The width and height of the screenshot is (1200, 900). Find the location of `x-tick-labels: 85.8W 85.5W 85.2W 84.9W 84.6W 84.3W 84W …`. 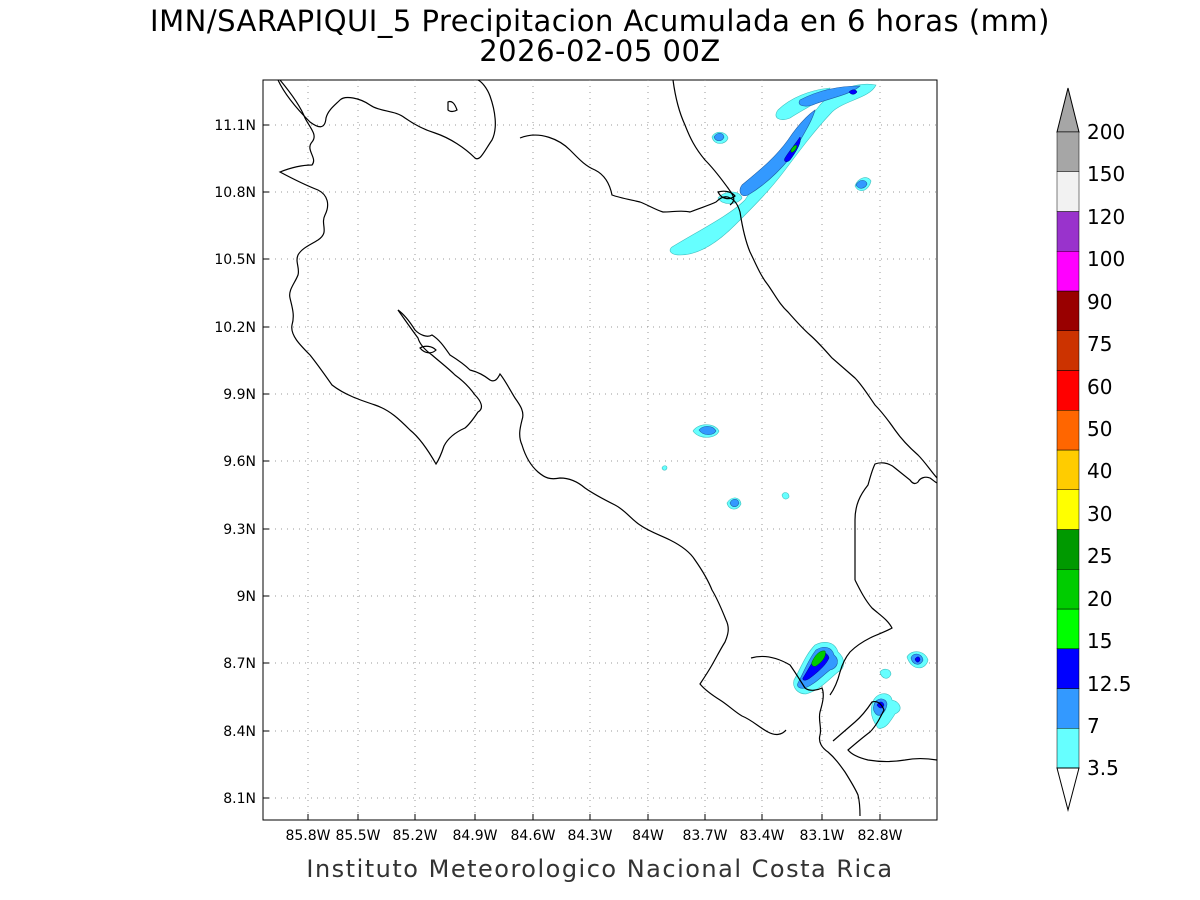

x-tick-labels: 85.8W 85.5W 85.2W 84.9W 84.6W 84.3W 84W … is located at coordinates (593, 836).